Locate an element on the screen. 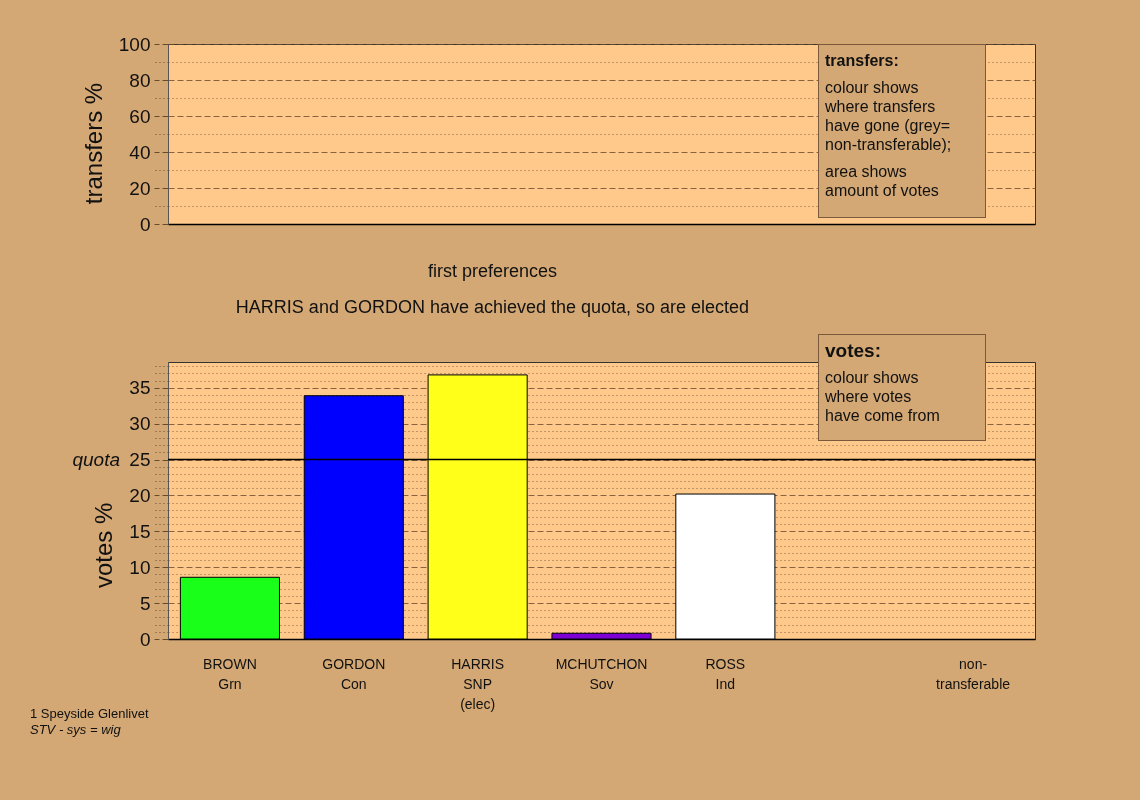 This screenshot has width=1140, height=800. x-tick-label: GORDON Con is located at coordinates (354, 673).